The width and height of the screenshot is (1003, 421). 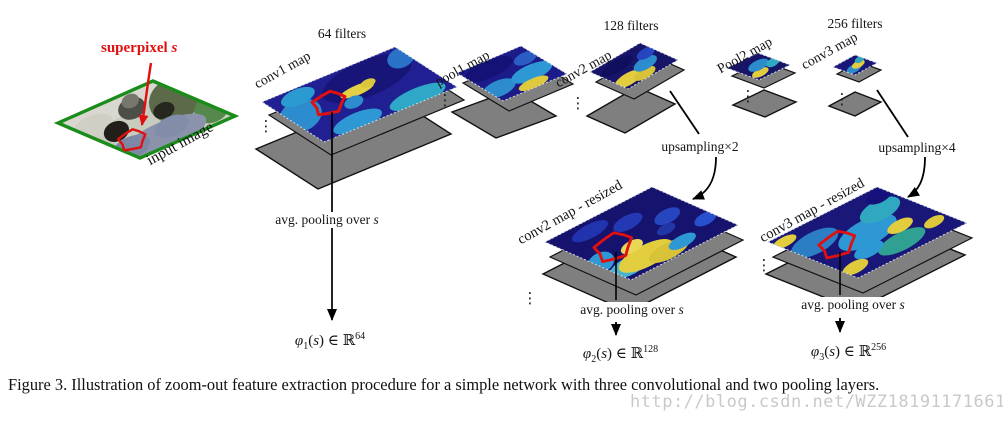 What do you see at coordinates (174, 48) in the screenshot?
I see `superpixel-var: s` at bounding box center [174, 48].